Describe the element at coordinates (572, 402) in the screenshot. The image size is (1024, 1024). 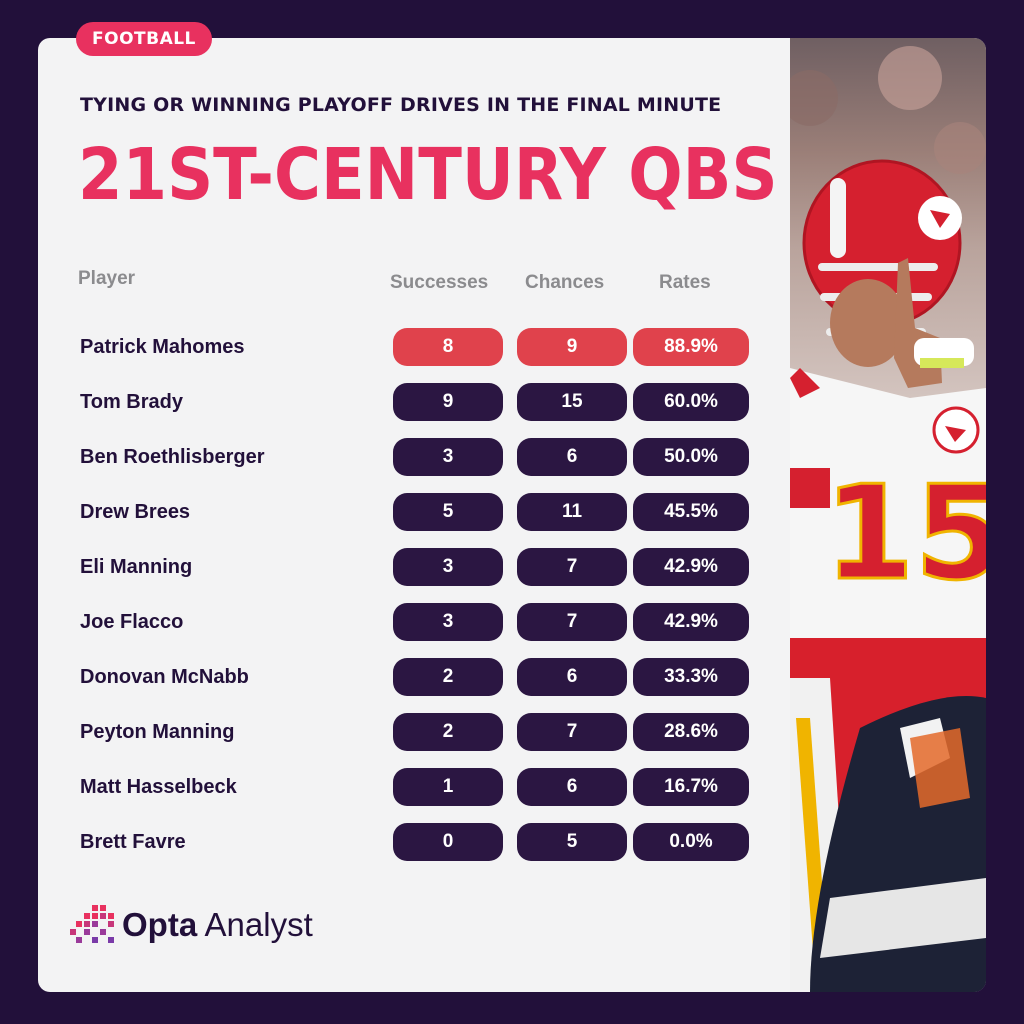
I see `chances-pill: 15` at that location.